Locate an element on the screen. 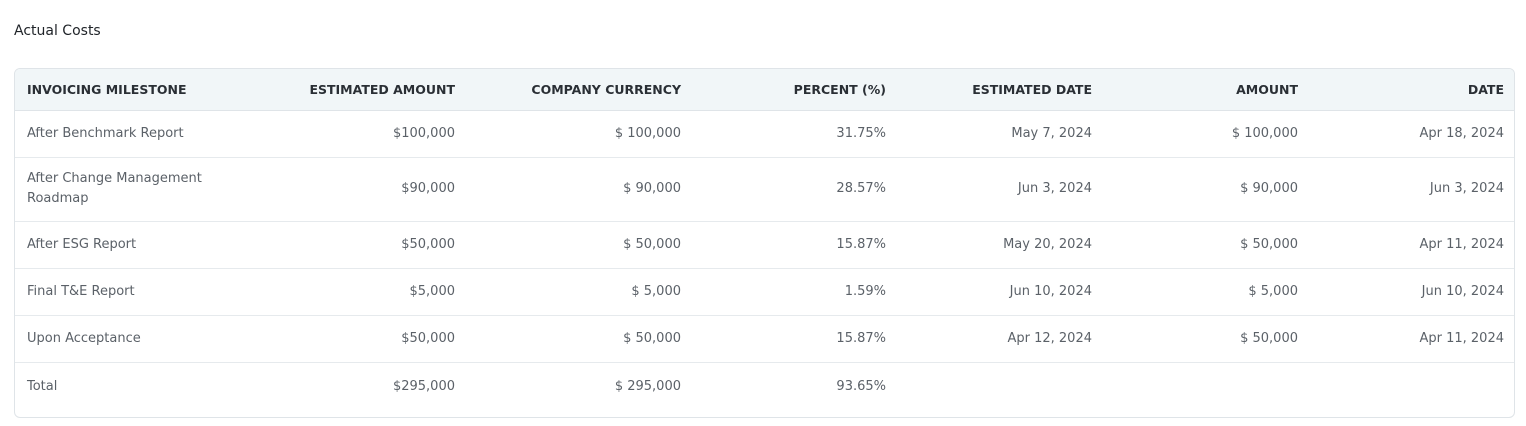  cell-percent: 28.57% is located at coordinates (795, 189).